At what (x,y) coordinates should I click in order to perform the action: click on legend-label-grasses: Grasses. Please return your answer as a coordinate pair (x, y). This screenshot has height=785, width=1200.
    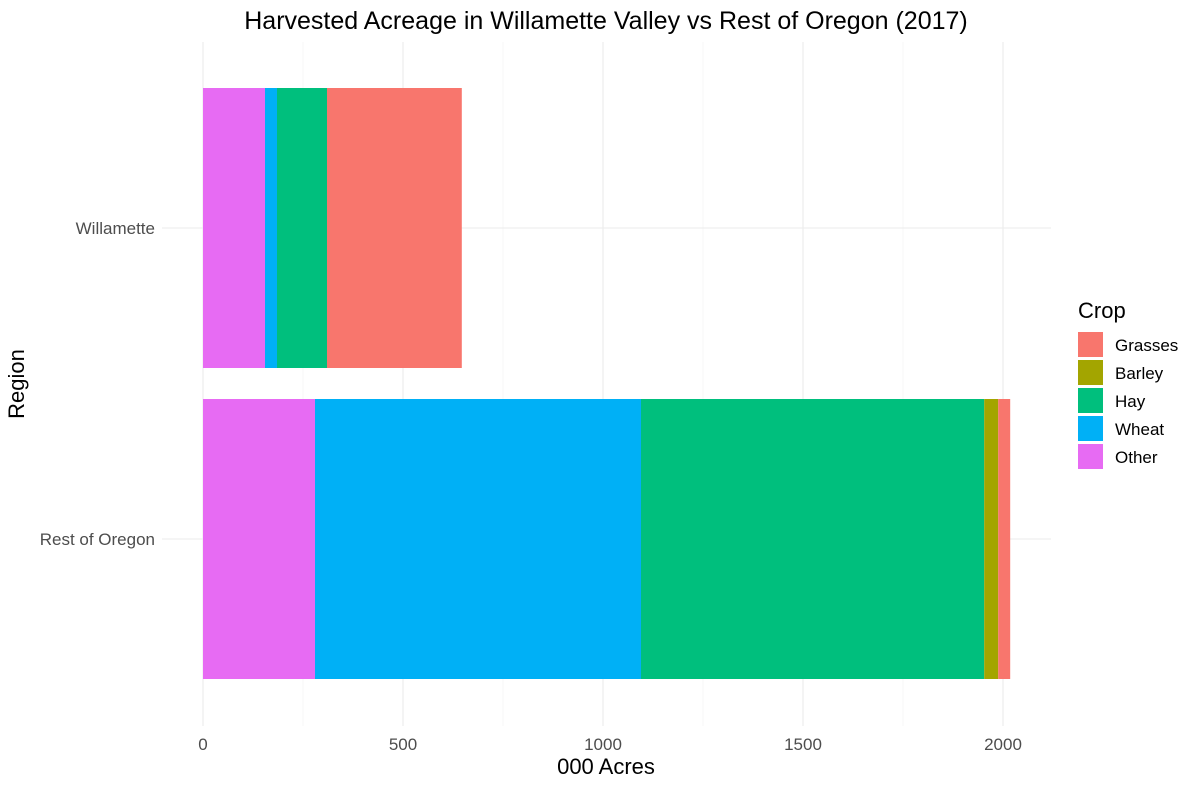
    Looking at the image, I should click on (1146, 345).